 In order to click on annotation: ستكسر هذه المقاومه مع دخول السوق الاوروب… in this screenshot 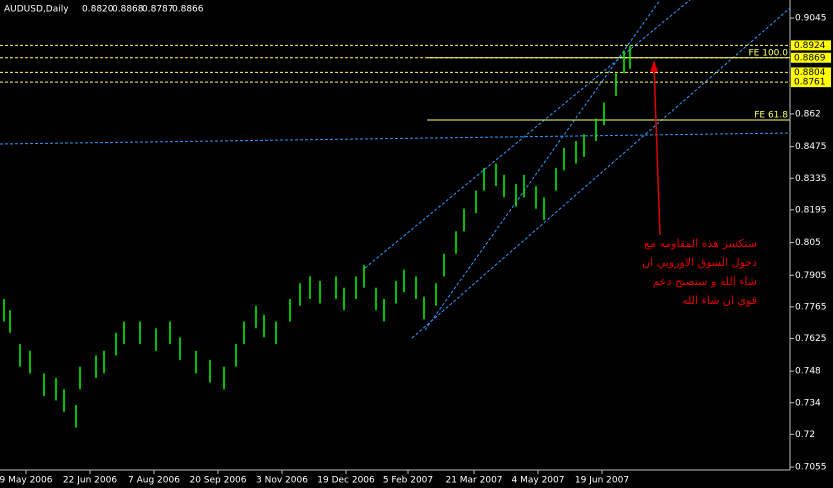, I will do `click(699, 272)`.